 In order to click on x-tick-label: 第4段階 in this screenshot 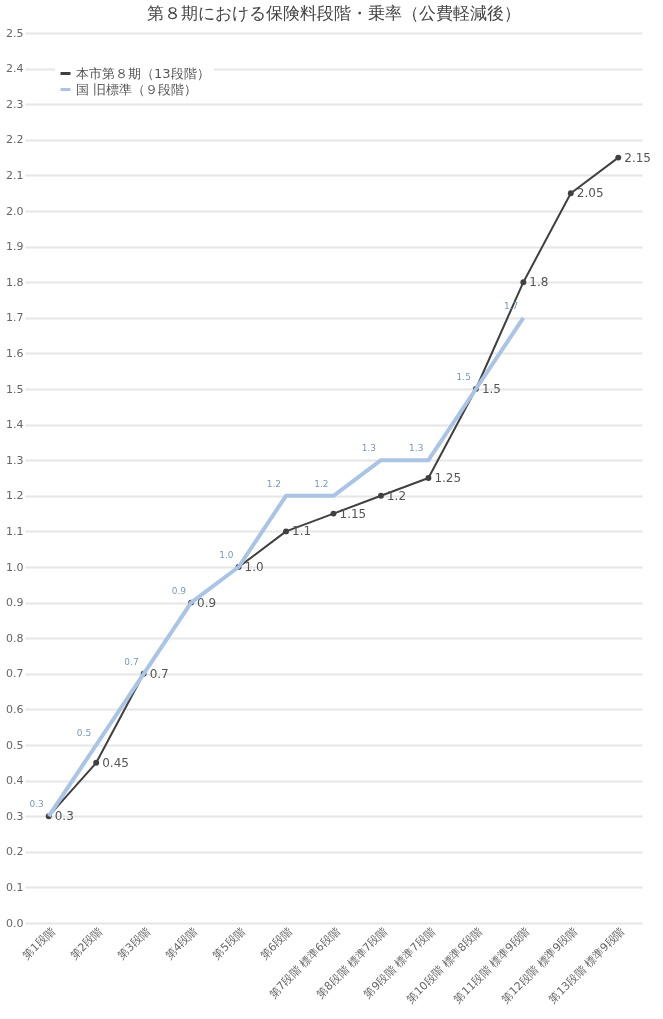, I will do `click(181, 943)`.